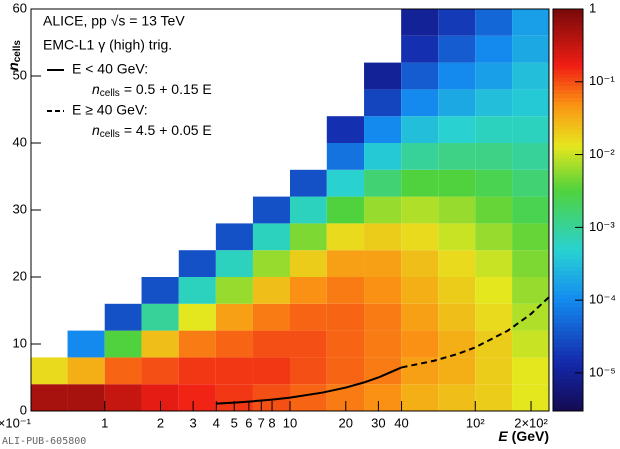 The width and height of the screenshot is (620, 449). Describe the element at coordinates (110, 93) in the screenshot. I see `formula-subscript: cells` at that location.